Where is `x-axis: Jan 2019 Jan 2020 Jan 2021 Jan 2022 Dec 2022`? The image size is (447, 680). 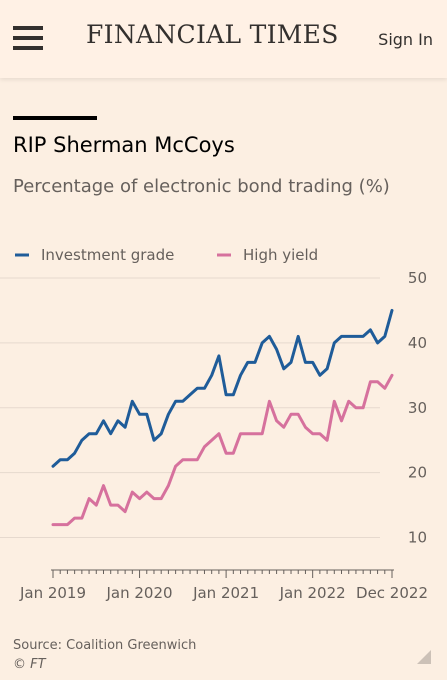
x-axis: Jan 2019 Jan 2020 Jan 2021 Jan 2022 Dec 2022 is located at coordinates (223, 585).